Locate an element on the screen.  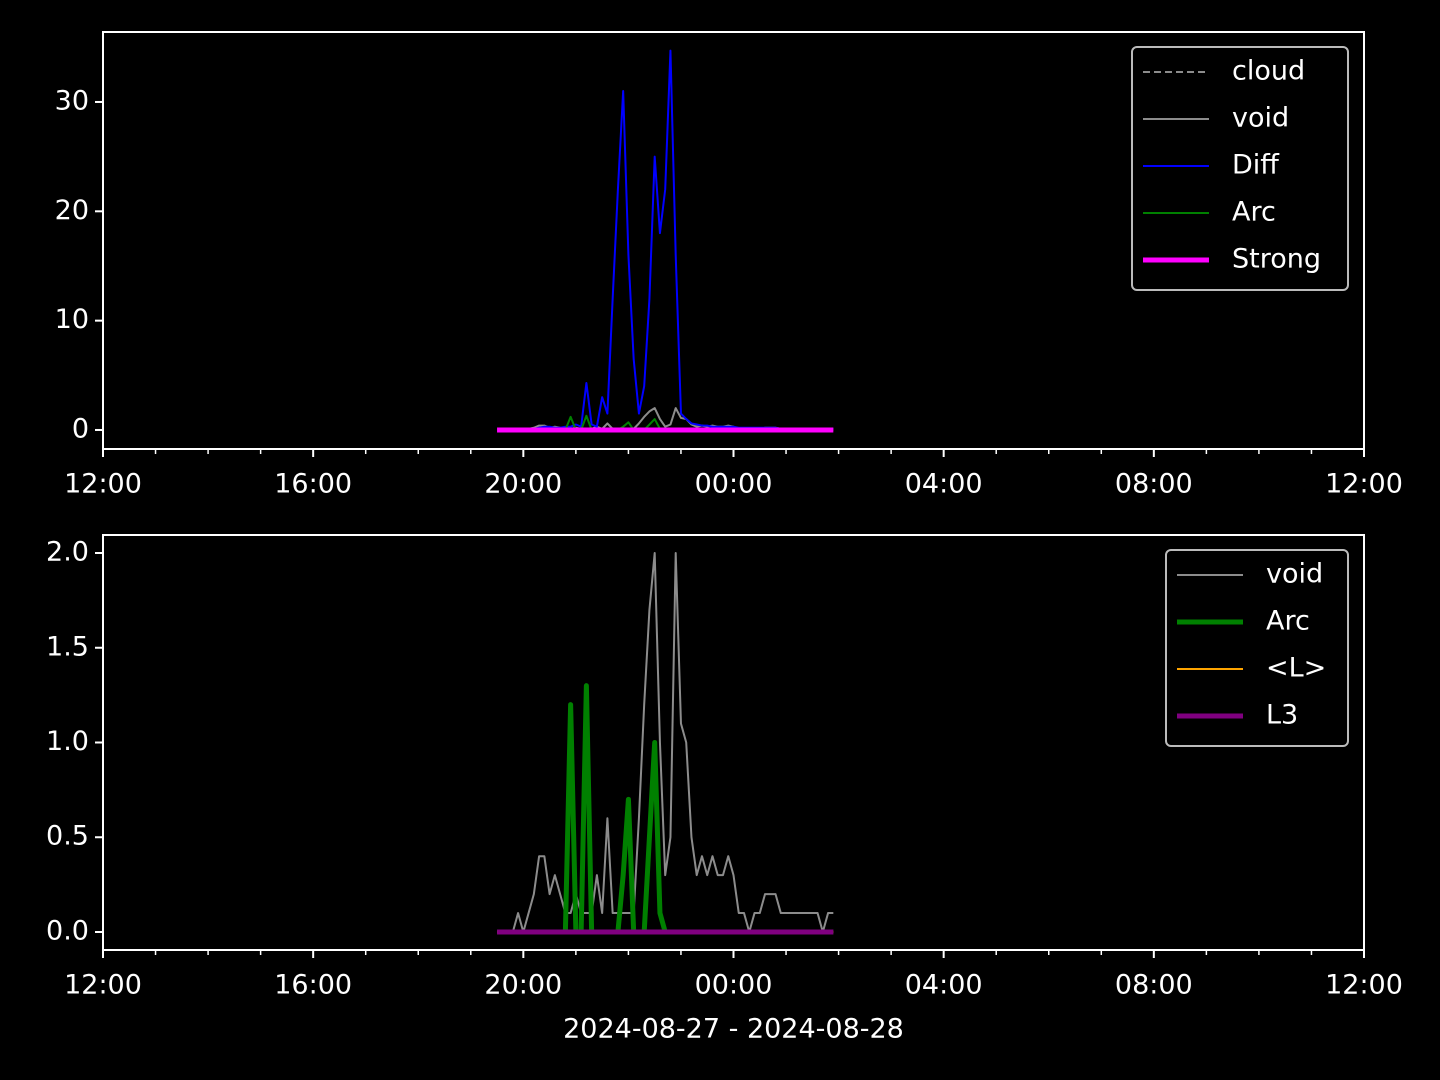
legend-label: Strong is located at coordinates (1276, 259).